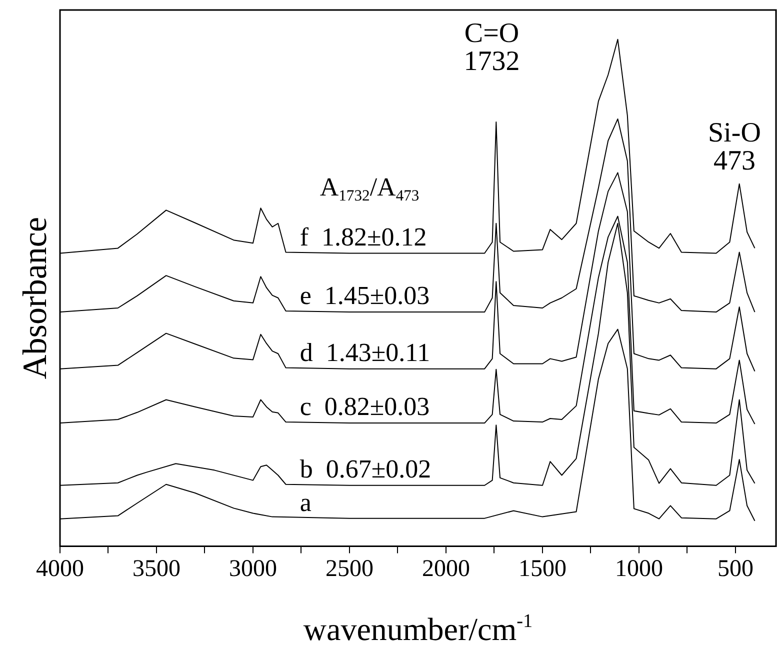  I want to click on x-tick-label: 2500, so click(349, 569).